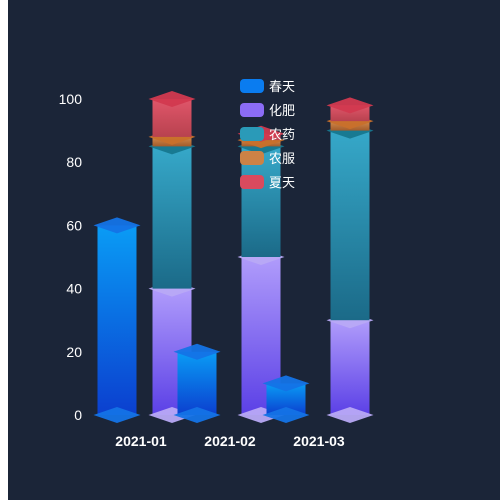 This screenshot has height=500, width=500. Describe the element at coordinates (282, 110) in the screenshot. I see `legend-label: 化肥` at that location.